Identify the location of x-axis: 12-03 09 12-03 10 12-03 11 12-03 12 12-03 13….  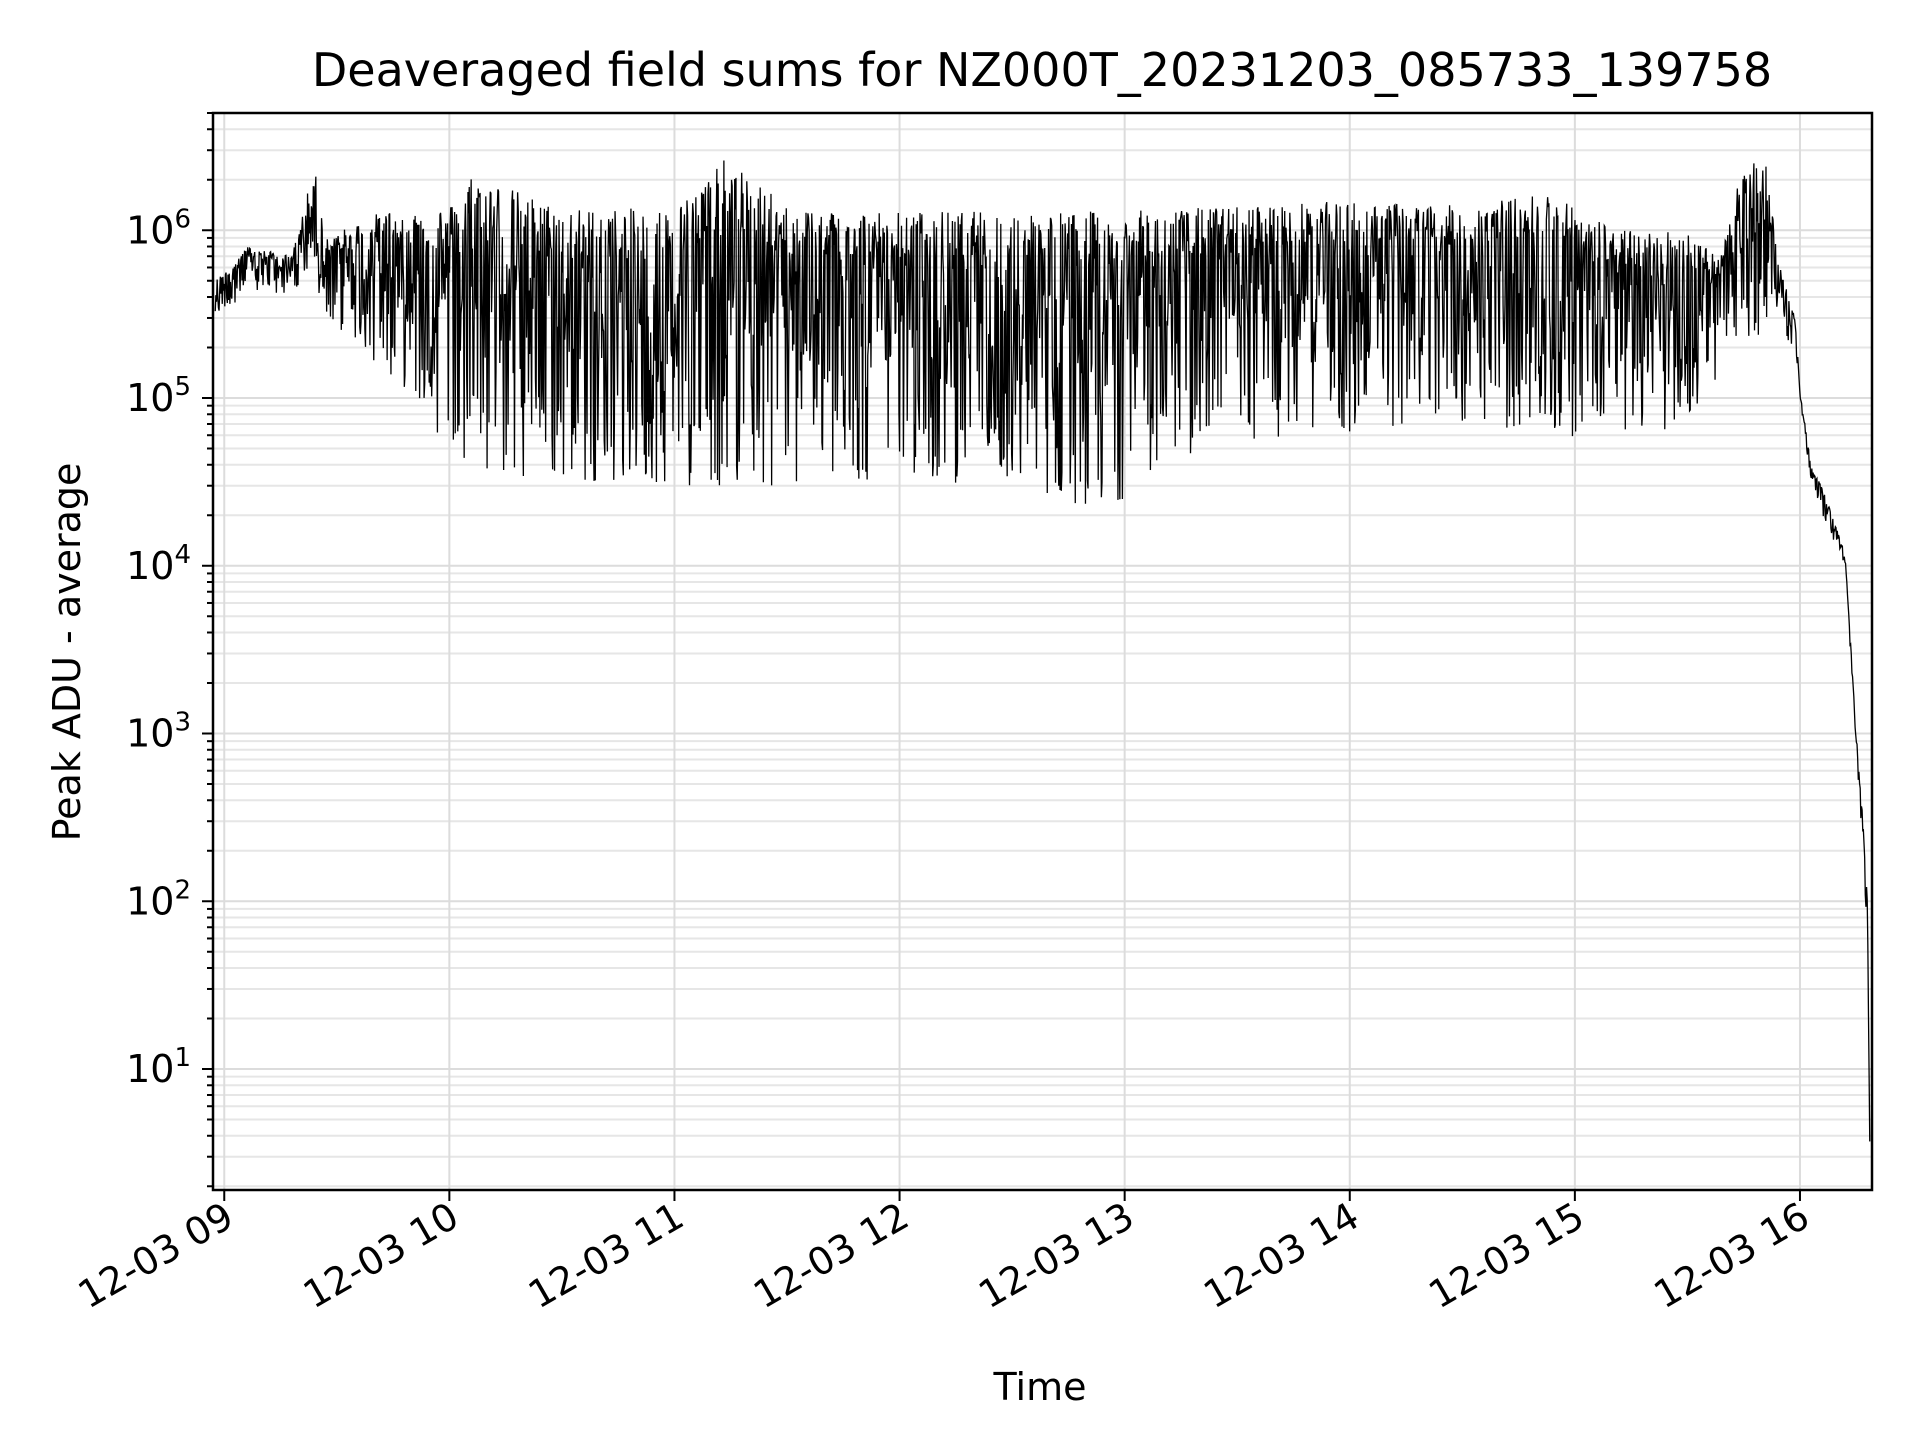
(943, 1254).